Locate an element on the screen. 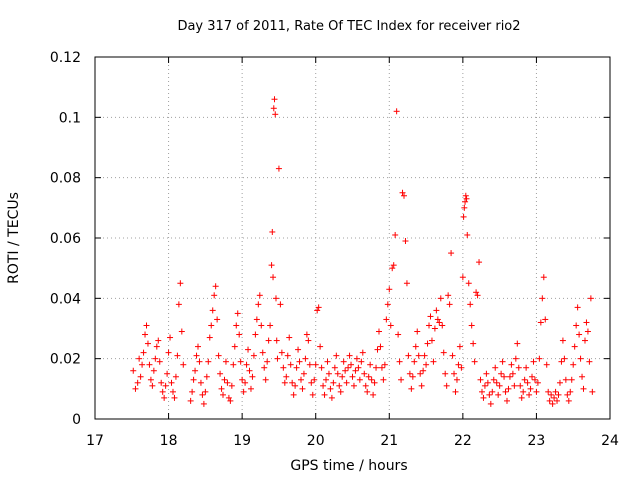  x-tick-label: 22 is located at coordinates (463, 441).